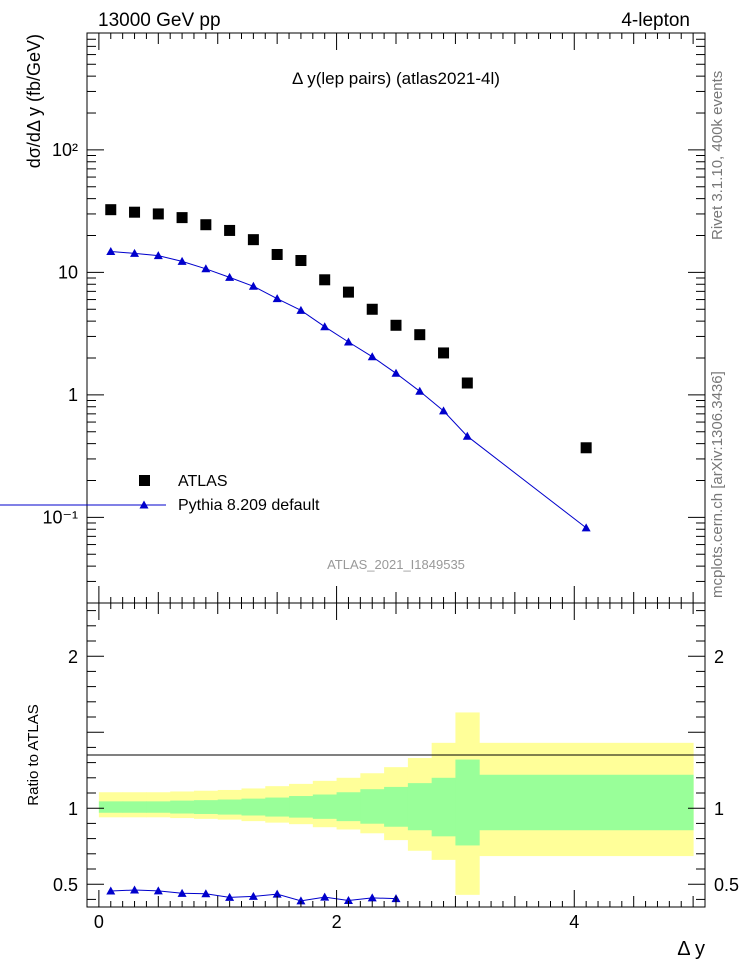 The image size is (746, 972). What do you see at coordinates (719, 657) in the screenshot?
I see `ratio-y-tick-label-right: 2` at bounding box center [719, 657].